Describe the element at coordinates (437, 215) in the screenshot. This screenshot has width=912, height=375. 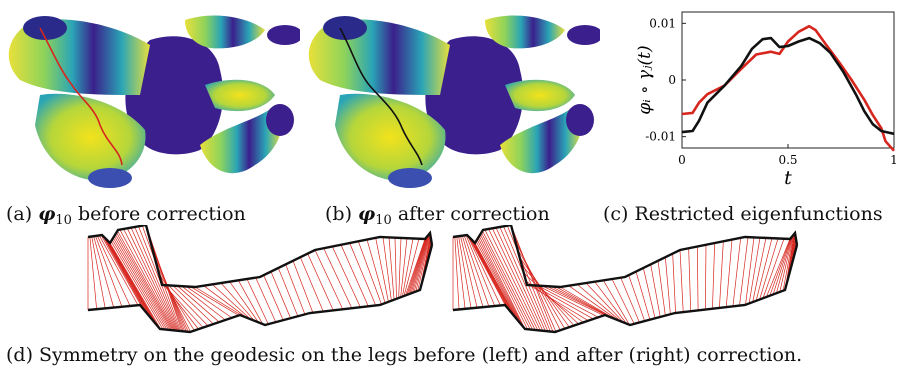
I see `caption-b: (b) φ10 after correction` at that location.